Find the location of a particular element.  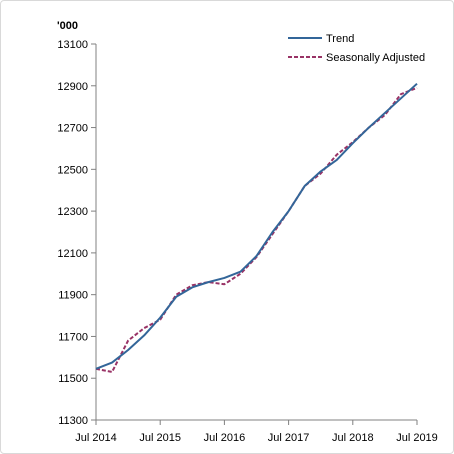

y-tick-label: 12300 is located at coordinates (72, 212).